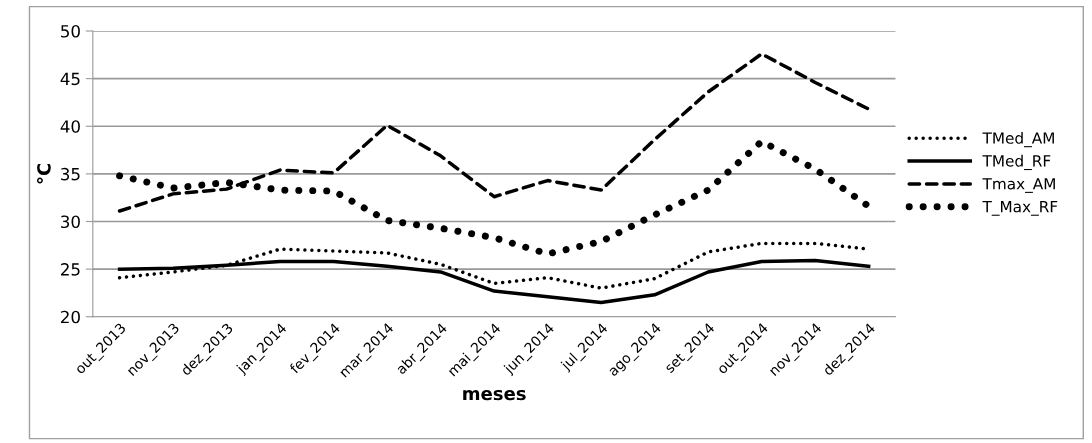 Image resolution: width=1092 pixels, height=443 pixels. Describe the element at coordinates (70, 269) in the screenshot. I see `y-tick-label: 25` at that location.